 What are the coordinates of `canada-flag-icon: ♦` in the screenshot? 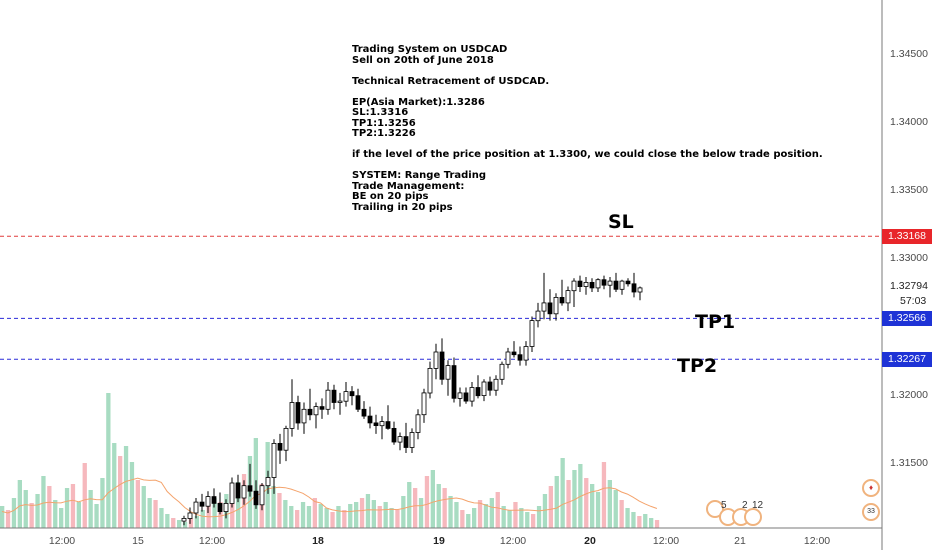 It's located at (871, 488).